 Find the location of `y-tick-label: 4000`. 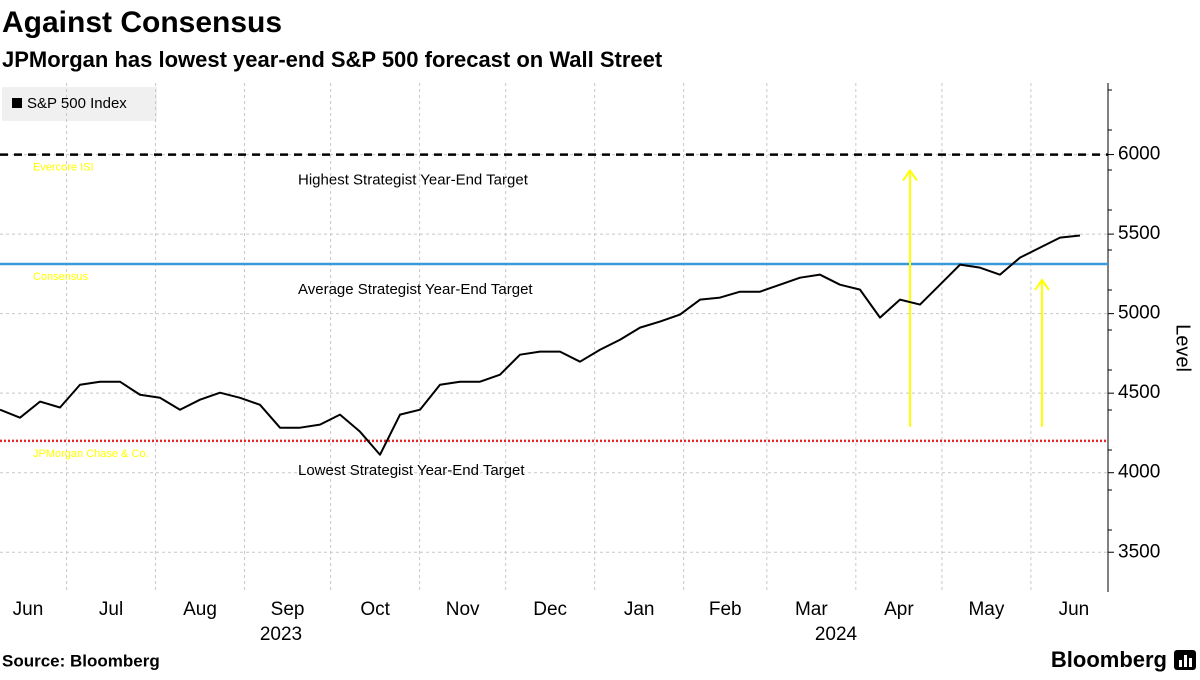

y-tick-label: 4000 is located at coordinates (1139, 472).